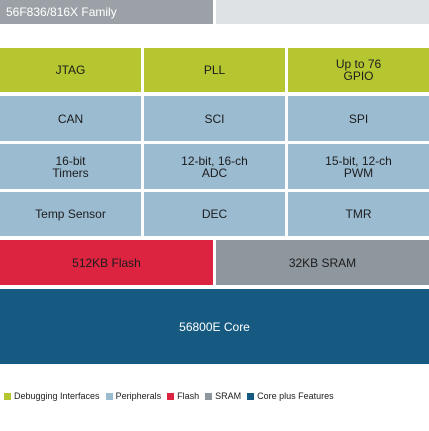  What do you see at coordinates (214, 118) in the screenshot?
I see `sci-block: SCI` at bounding box center [214, 118].